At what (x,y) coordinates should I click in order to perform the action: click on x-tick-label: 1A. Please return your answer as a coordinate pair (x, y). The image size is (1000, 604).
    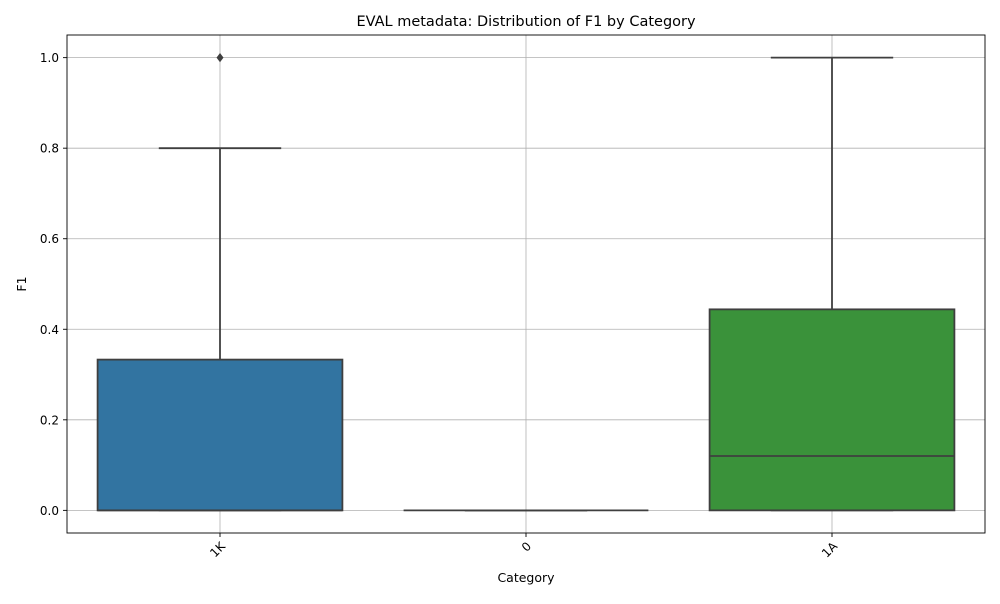
    Looking at the image, I should click on (830, 550).